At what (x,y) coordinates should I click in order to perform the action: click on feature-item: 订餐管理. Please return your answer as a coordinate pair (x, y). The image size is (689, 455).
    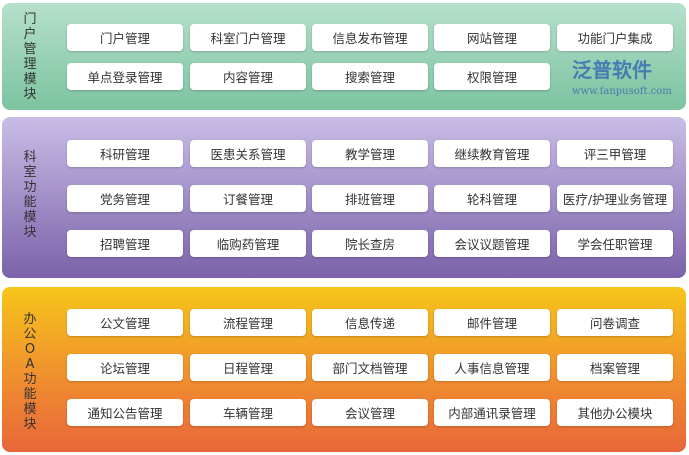
    Looking at the image, I should click on (248, 198).